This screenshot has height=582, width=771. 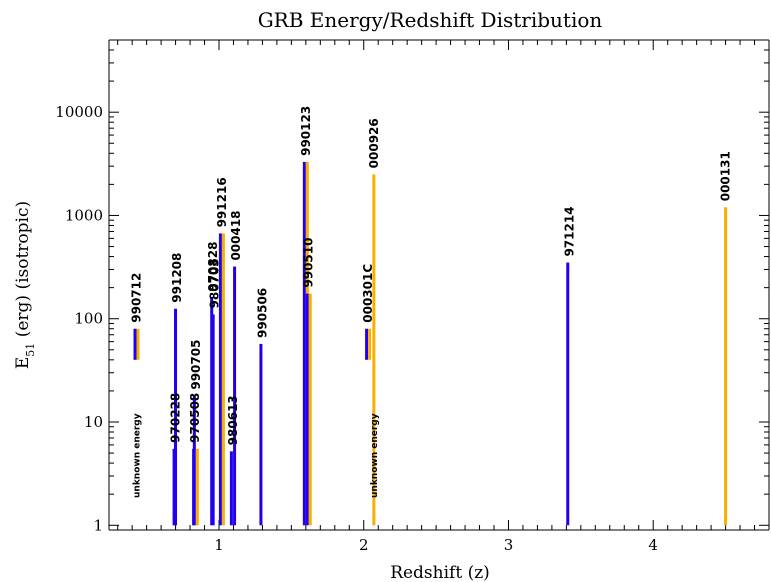 What do you see at coordinates (23, 272) in the screenshot?
I see `y-axis-label-rest: (erg) (isotropic)` at bounding box center [23, 272].